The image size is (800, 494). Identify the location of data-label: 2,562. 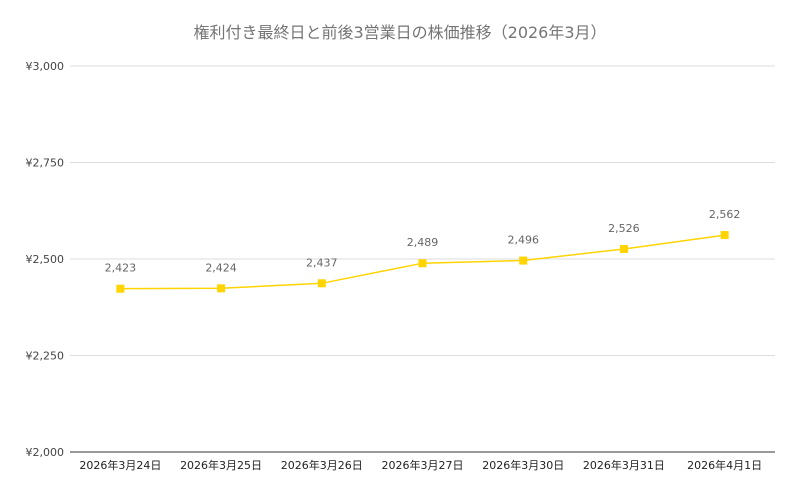
(725, 214).